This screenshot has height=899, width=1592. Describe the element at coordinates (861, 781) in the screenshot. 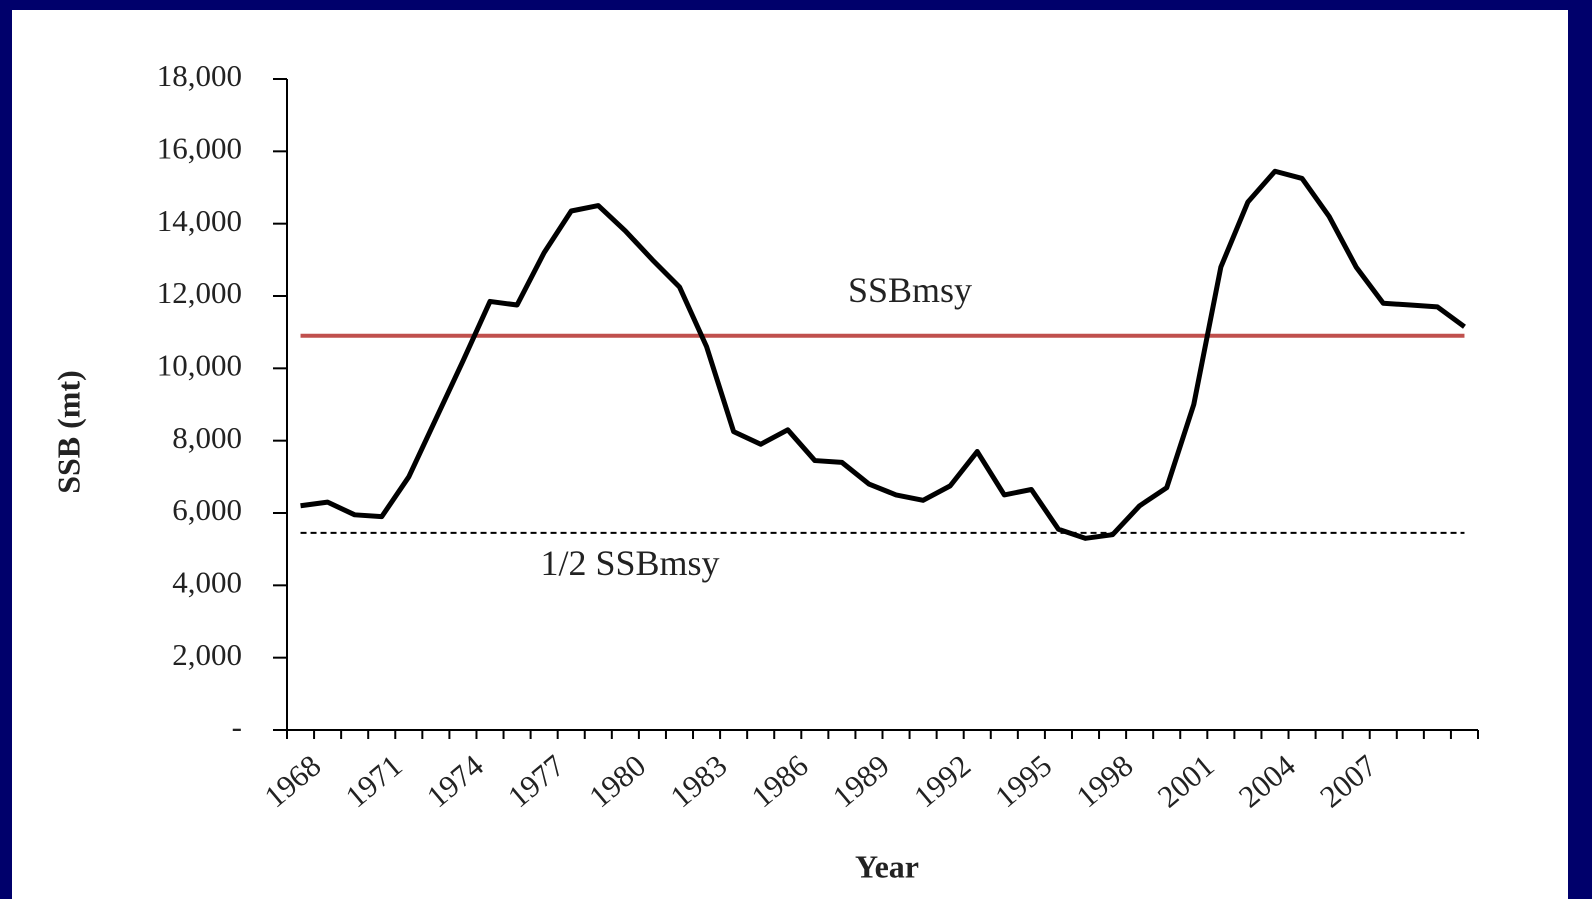

I see `x-tick-label: 1989` at that location.